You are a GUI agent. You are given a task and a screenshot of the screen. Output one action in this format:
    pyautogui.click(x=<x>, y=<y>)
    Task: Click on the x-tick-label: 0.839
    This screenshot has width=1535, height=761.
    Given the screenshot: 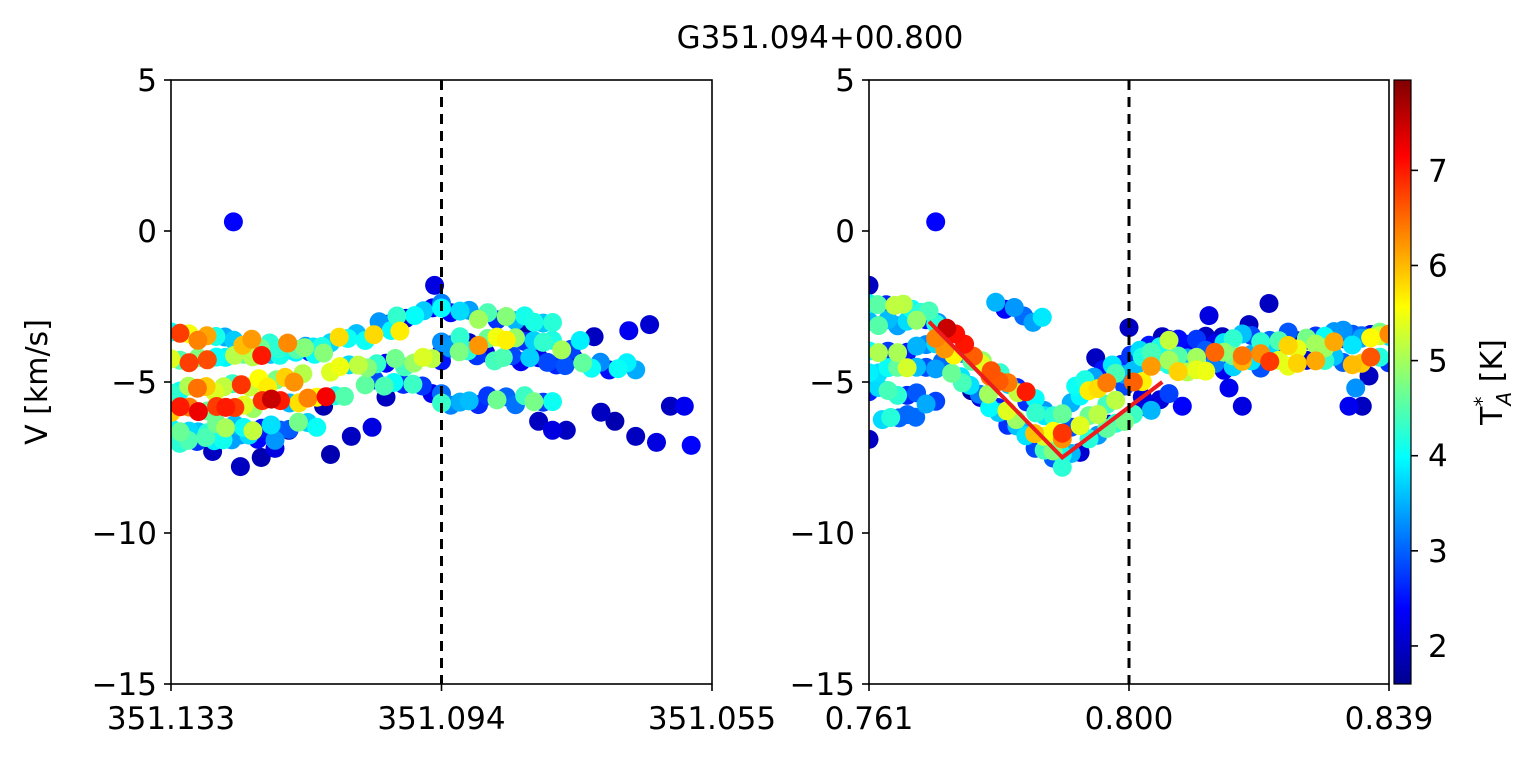 What is the action you would take?
    pyautogui.click(x=1389, y=719)
    